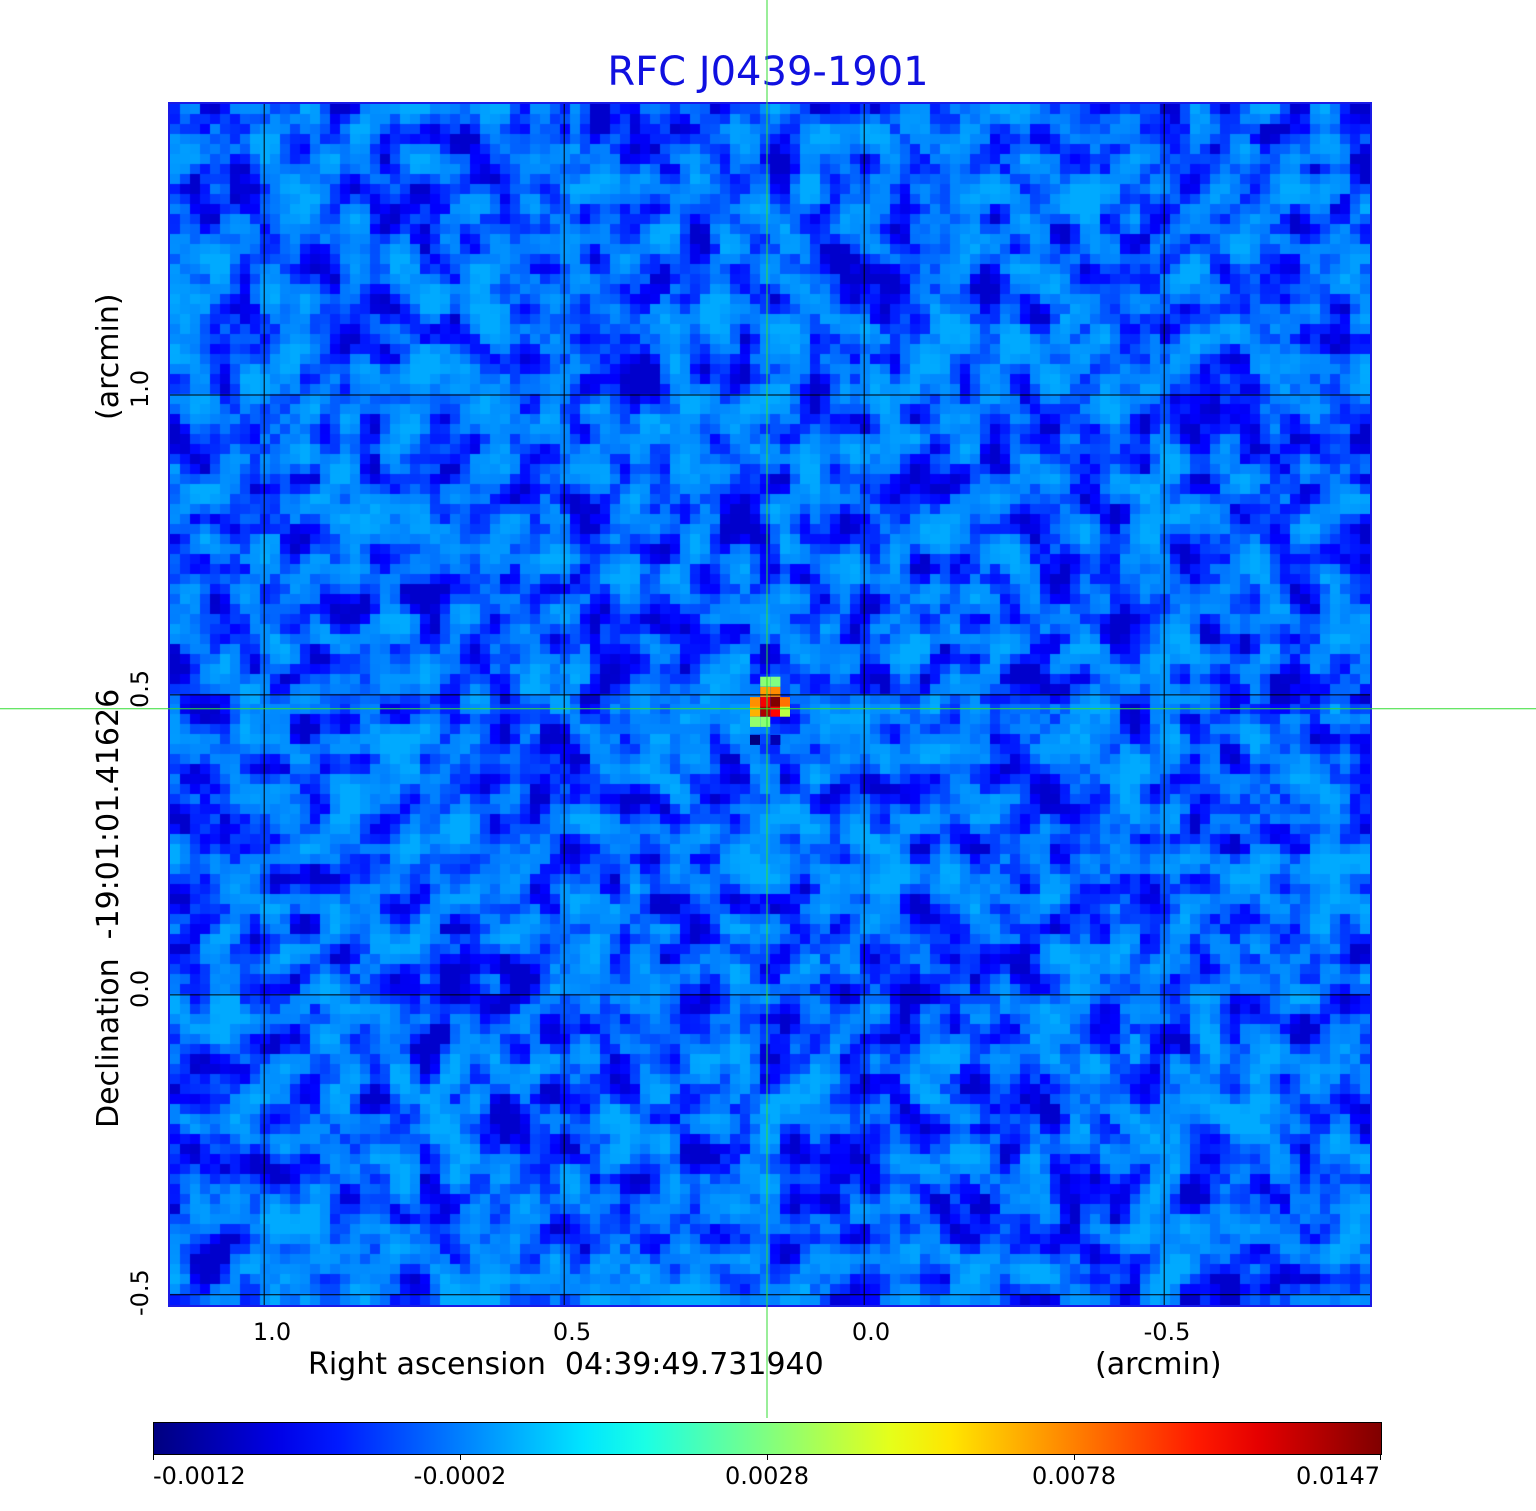 The height and width of the screenshot is (1511, 1536). Describe the element at coordinates (768, 72) in the screenshot. I see `chart-title: RFC J0439-1901` at that location.